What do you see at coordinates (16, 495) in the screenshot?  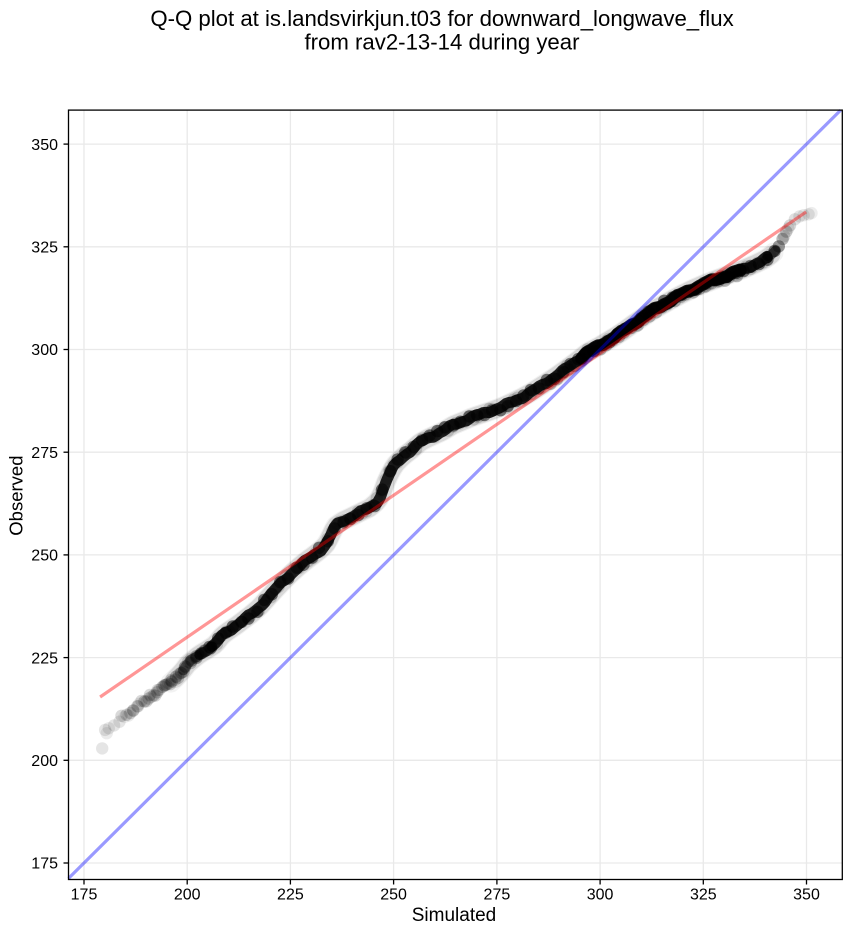 I see `svg-text: Observed` at bounding box center [16, 495].